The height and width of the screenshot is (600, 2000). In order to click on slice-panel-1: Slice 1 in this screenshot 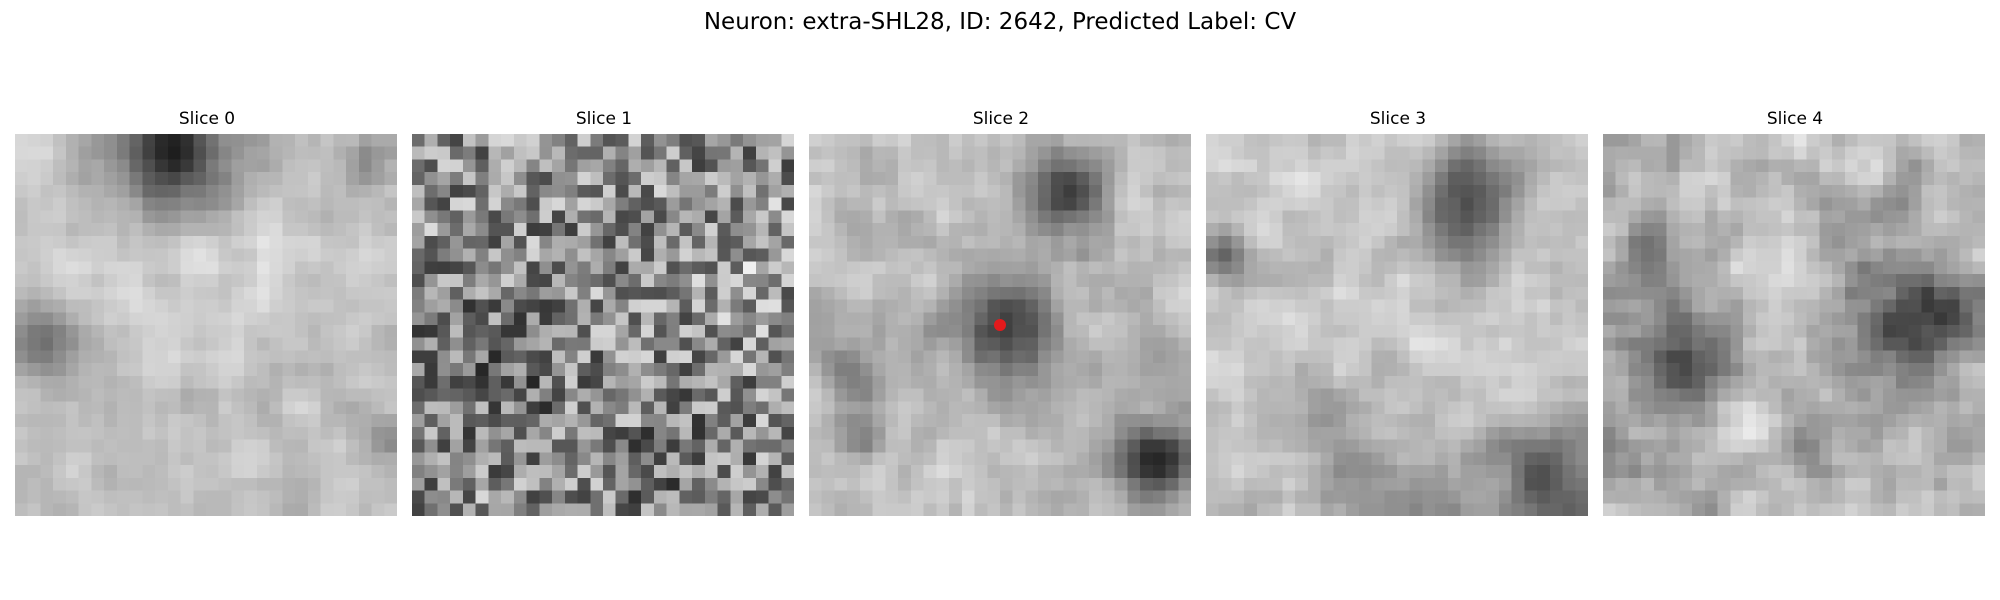, I will do `click(604, 312)`.